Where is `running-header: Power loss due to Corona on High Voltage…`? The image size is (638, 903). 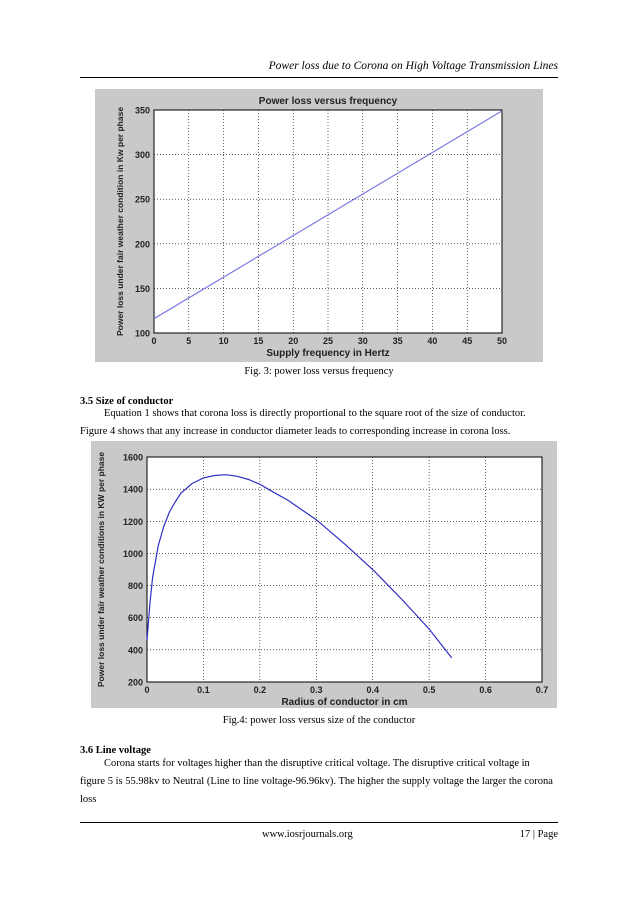 running-header: Power loss due to Corona on High Voltage… is located at coordinates (413, 66).